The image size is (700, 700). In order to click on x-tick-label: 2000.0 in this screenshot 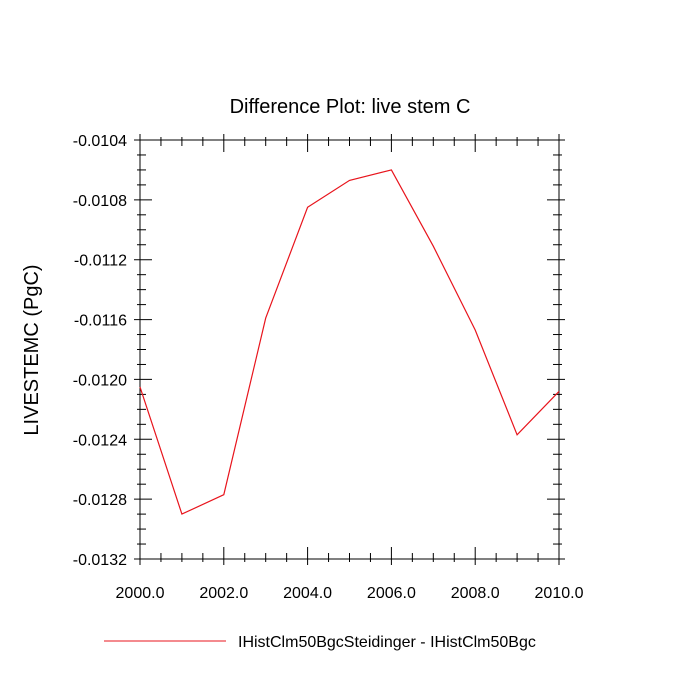, I will do `click(140, 593)`.